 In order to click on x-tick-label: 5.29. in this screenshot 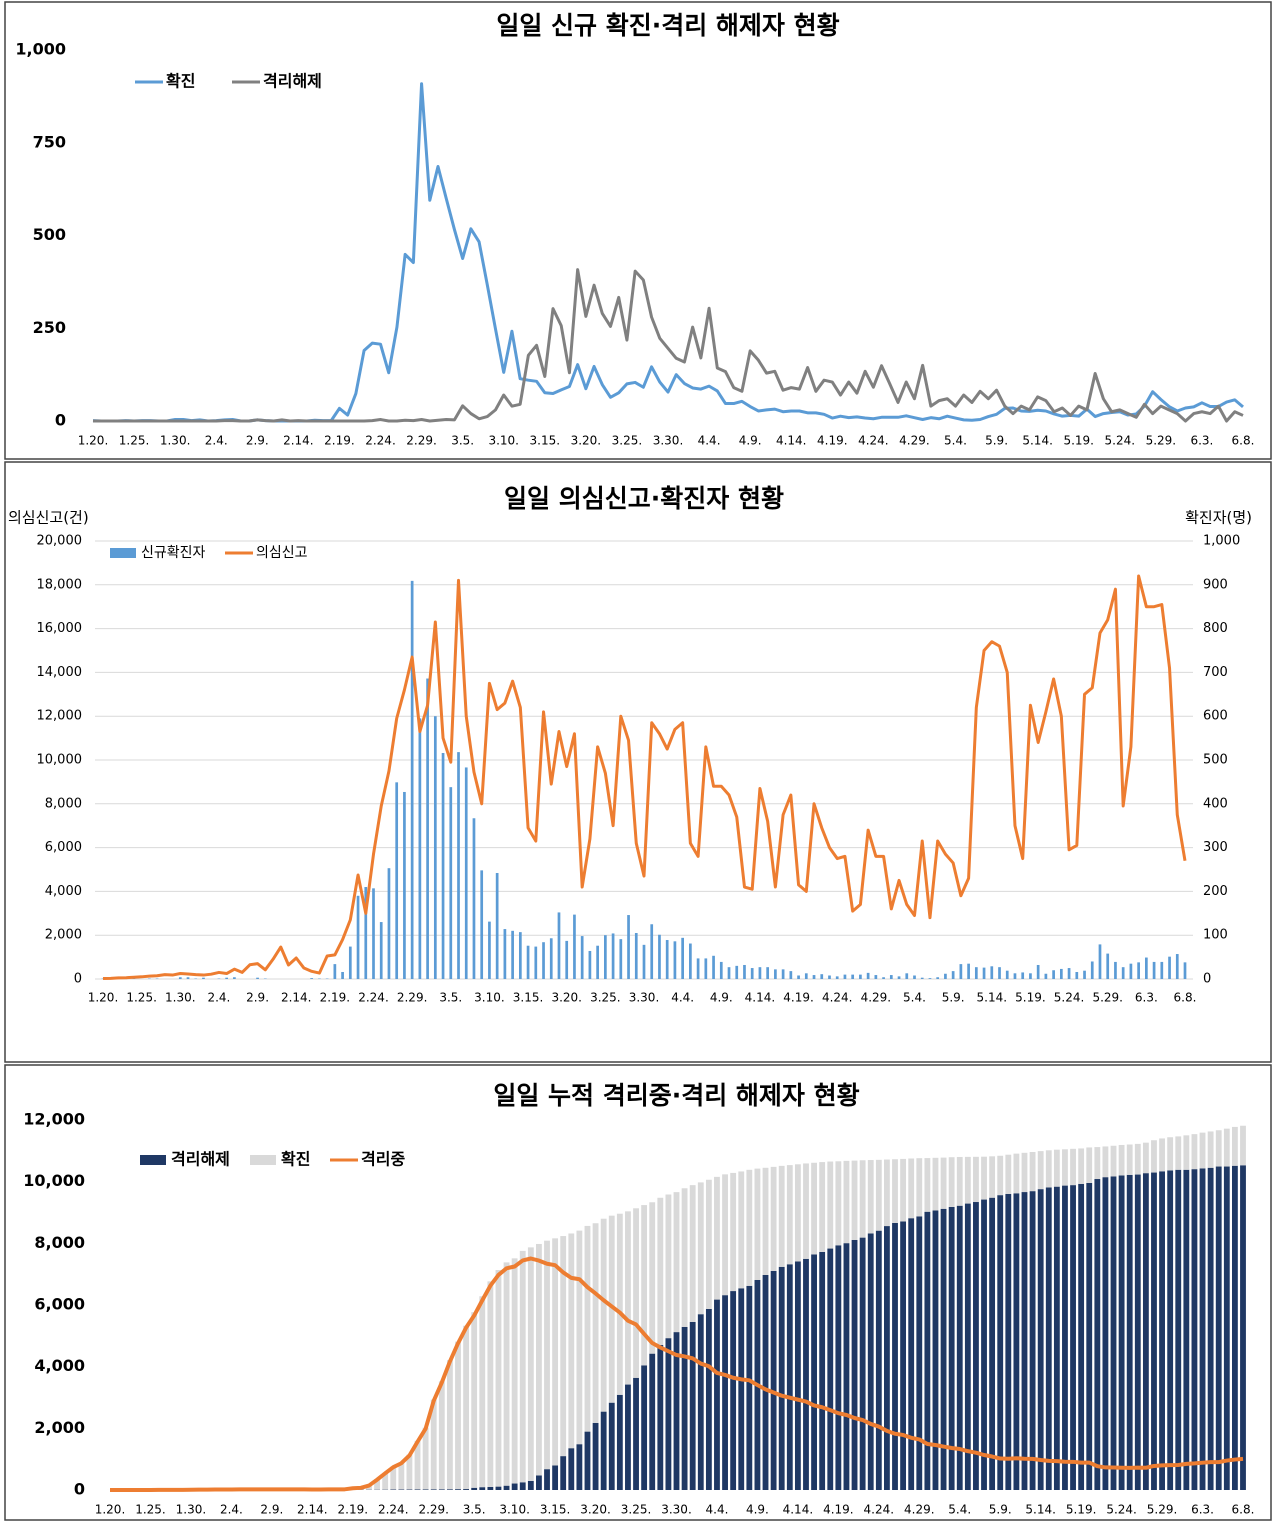, I will do `click(1161, 441)`.